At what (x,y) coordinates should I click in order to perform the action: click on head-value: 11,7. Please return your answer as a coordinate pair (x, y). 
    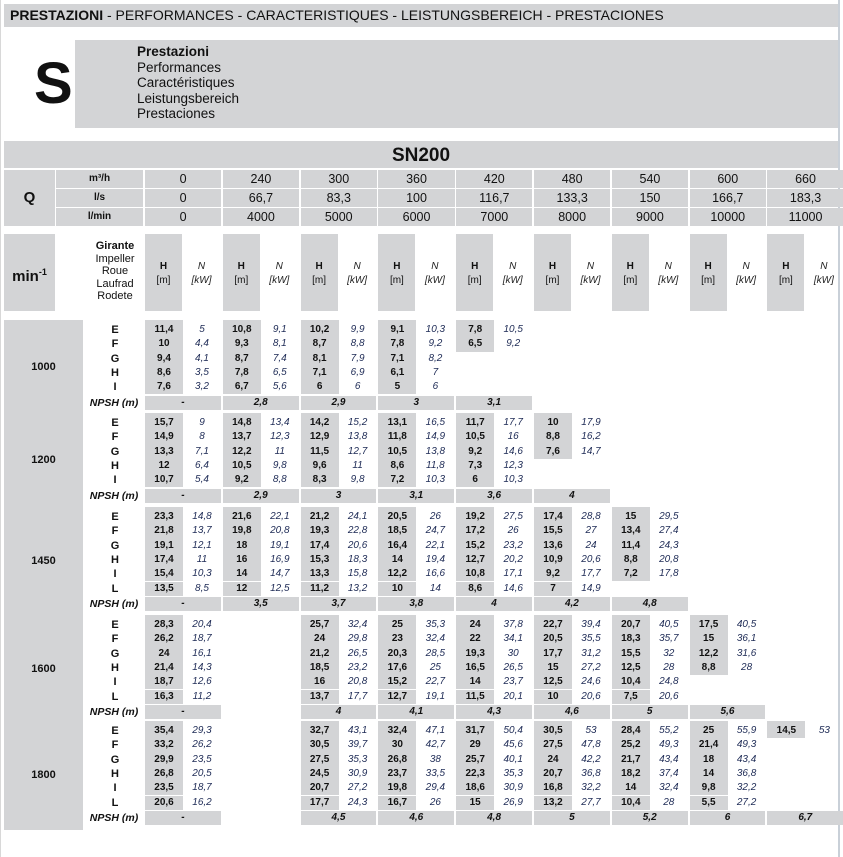
    Looking at the image, I should click on (475, 422).